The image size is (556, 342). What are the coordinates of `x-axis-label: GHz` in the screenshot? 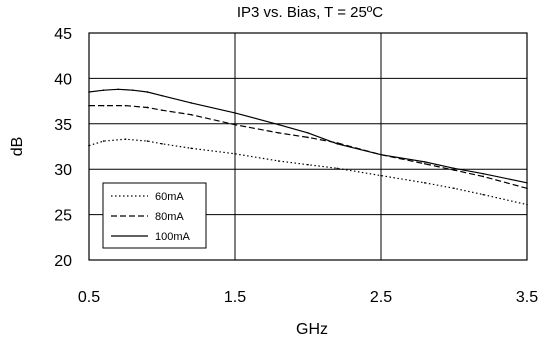 It's located at (312, 329).